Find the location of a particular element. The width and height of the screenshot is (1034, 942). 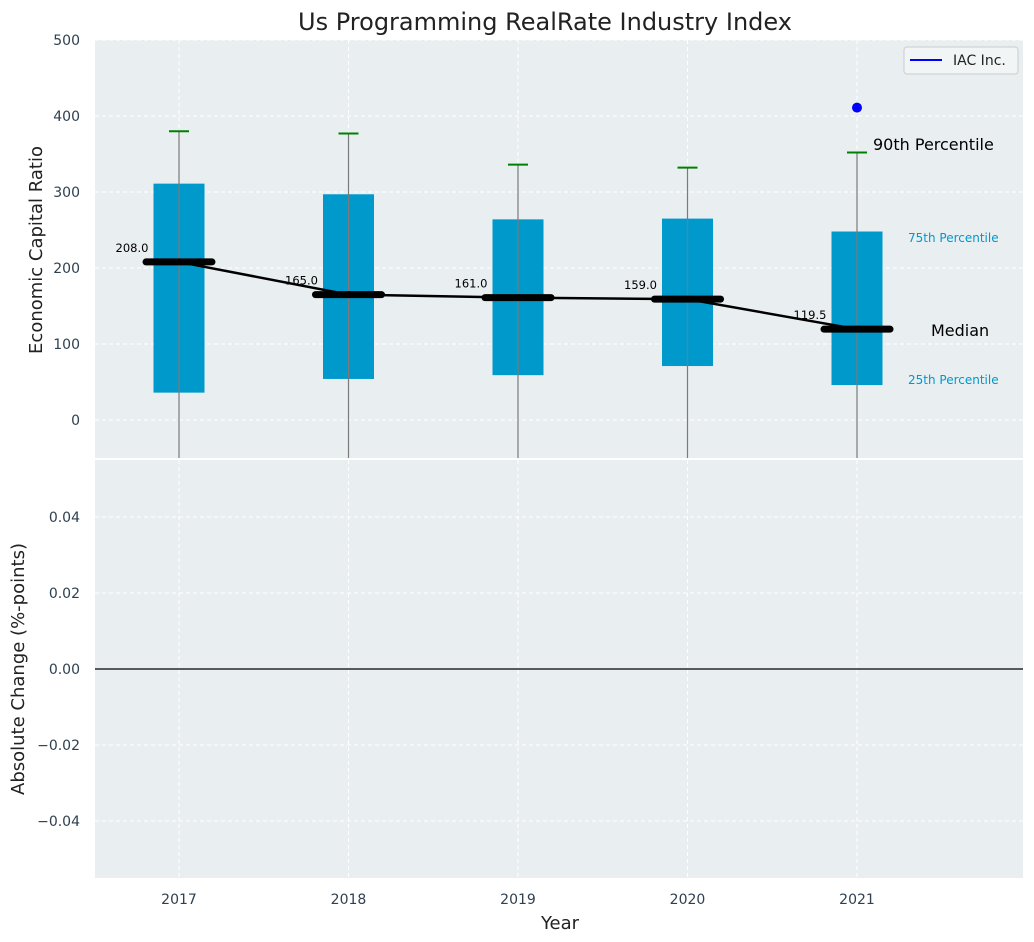

top-y-tick-label: 400 is located at coordinates (66, 117).